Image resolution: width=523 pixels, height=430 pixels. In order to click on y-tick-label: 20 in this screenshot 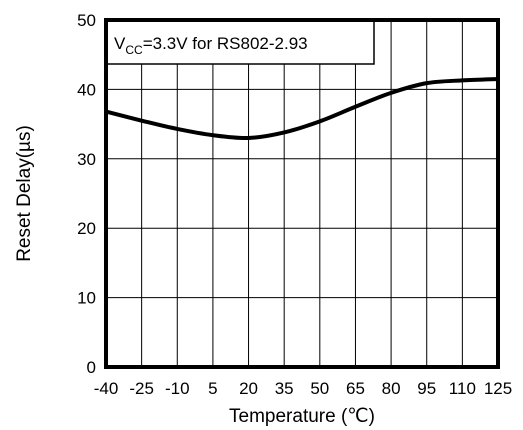, I will do `click(86, 228)`.